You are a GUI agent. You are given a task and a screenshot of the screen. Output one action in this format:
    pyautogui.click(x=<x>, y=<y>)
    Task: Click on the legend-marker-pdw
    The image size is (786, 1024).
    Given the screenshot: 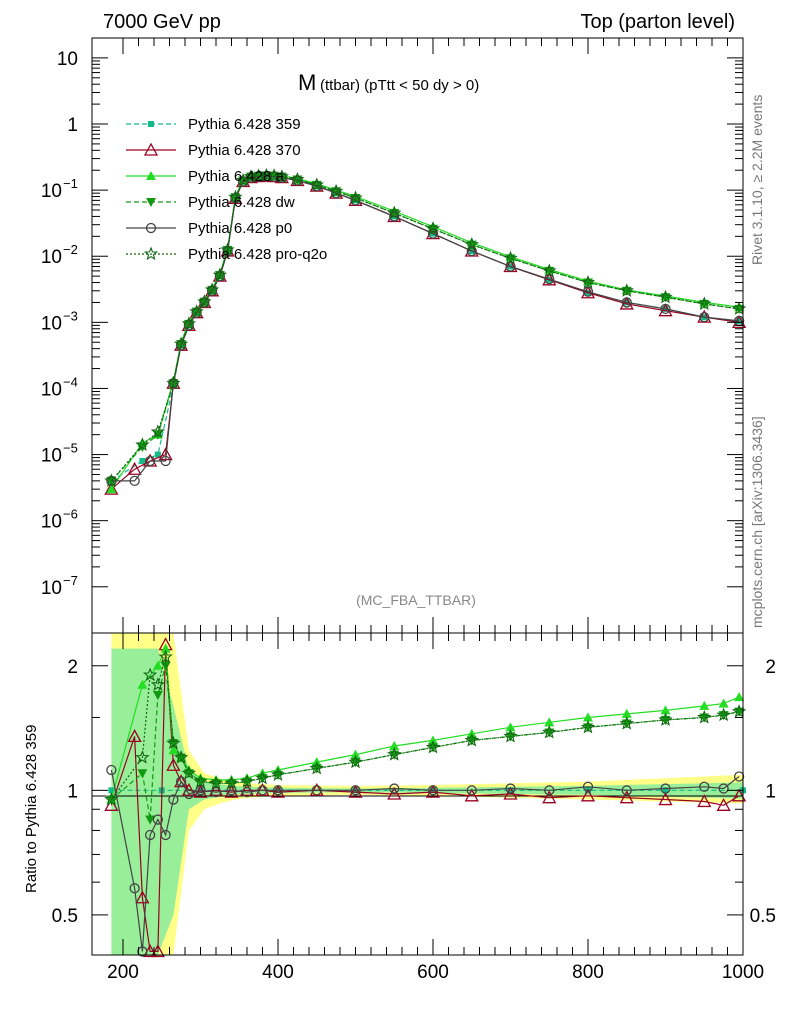 What is the action you would take?
    pyautogui.click(x=151, y=202)
    